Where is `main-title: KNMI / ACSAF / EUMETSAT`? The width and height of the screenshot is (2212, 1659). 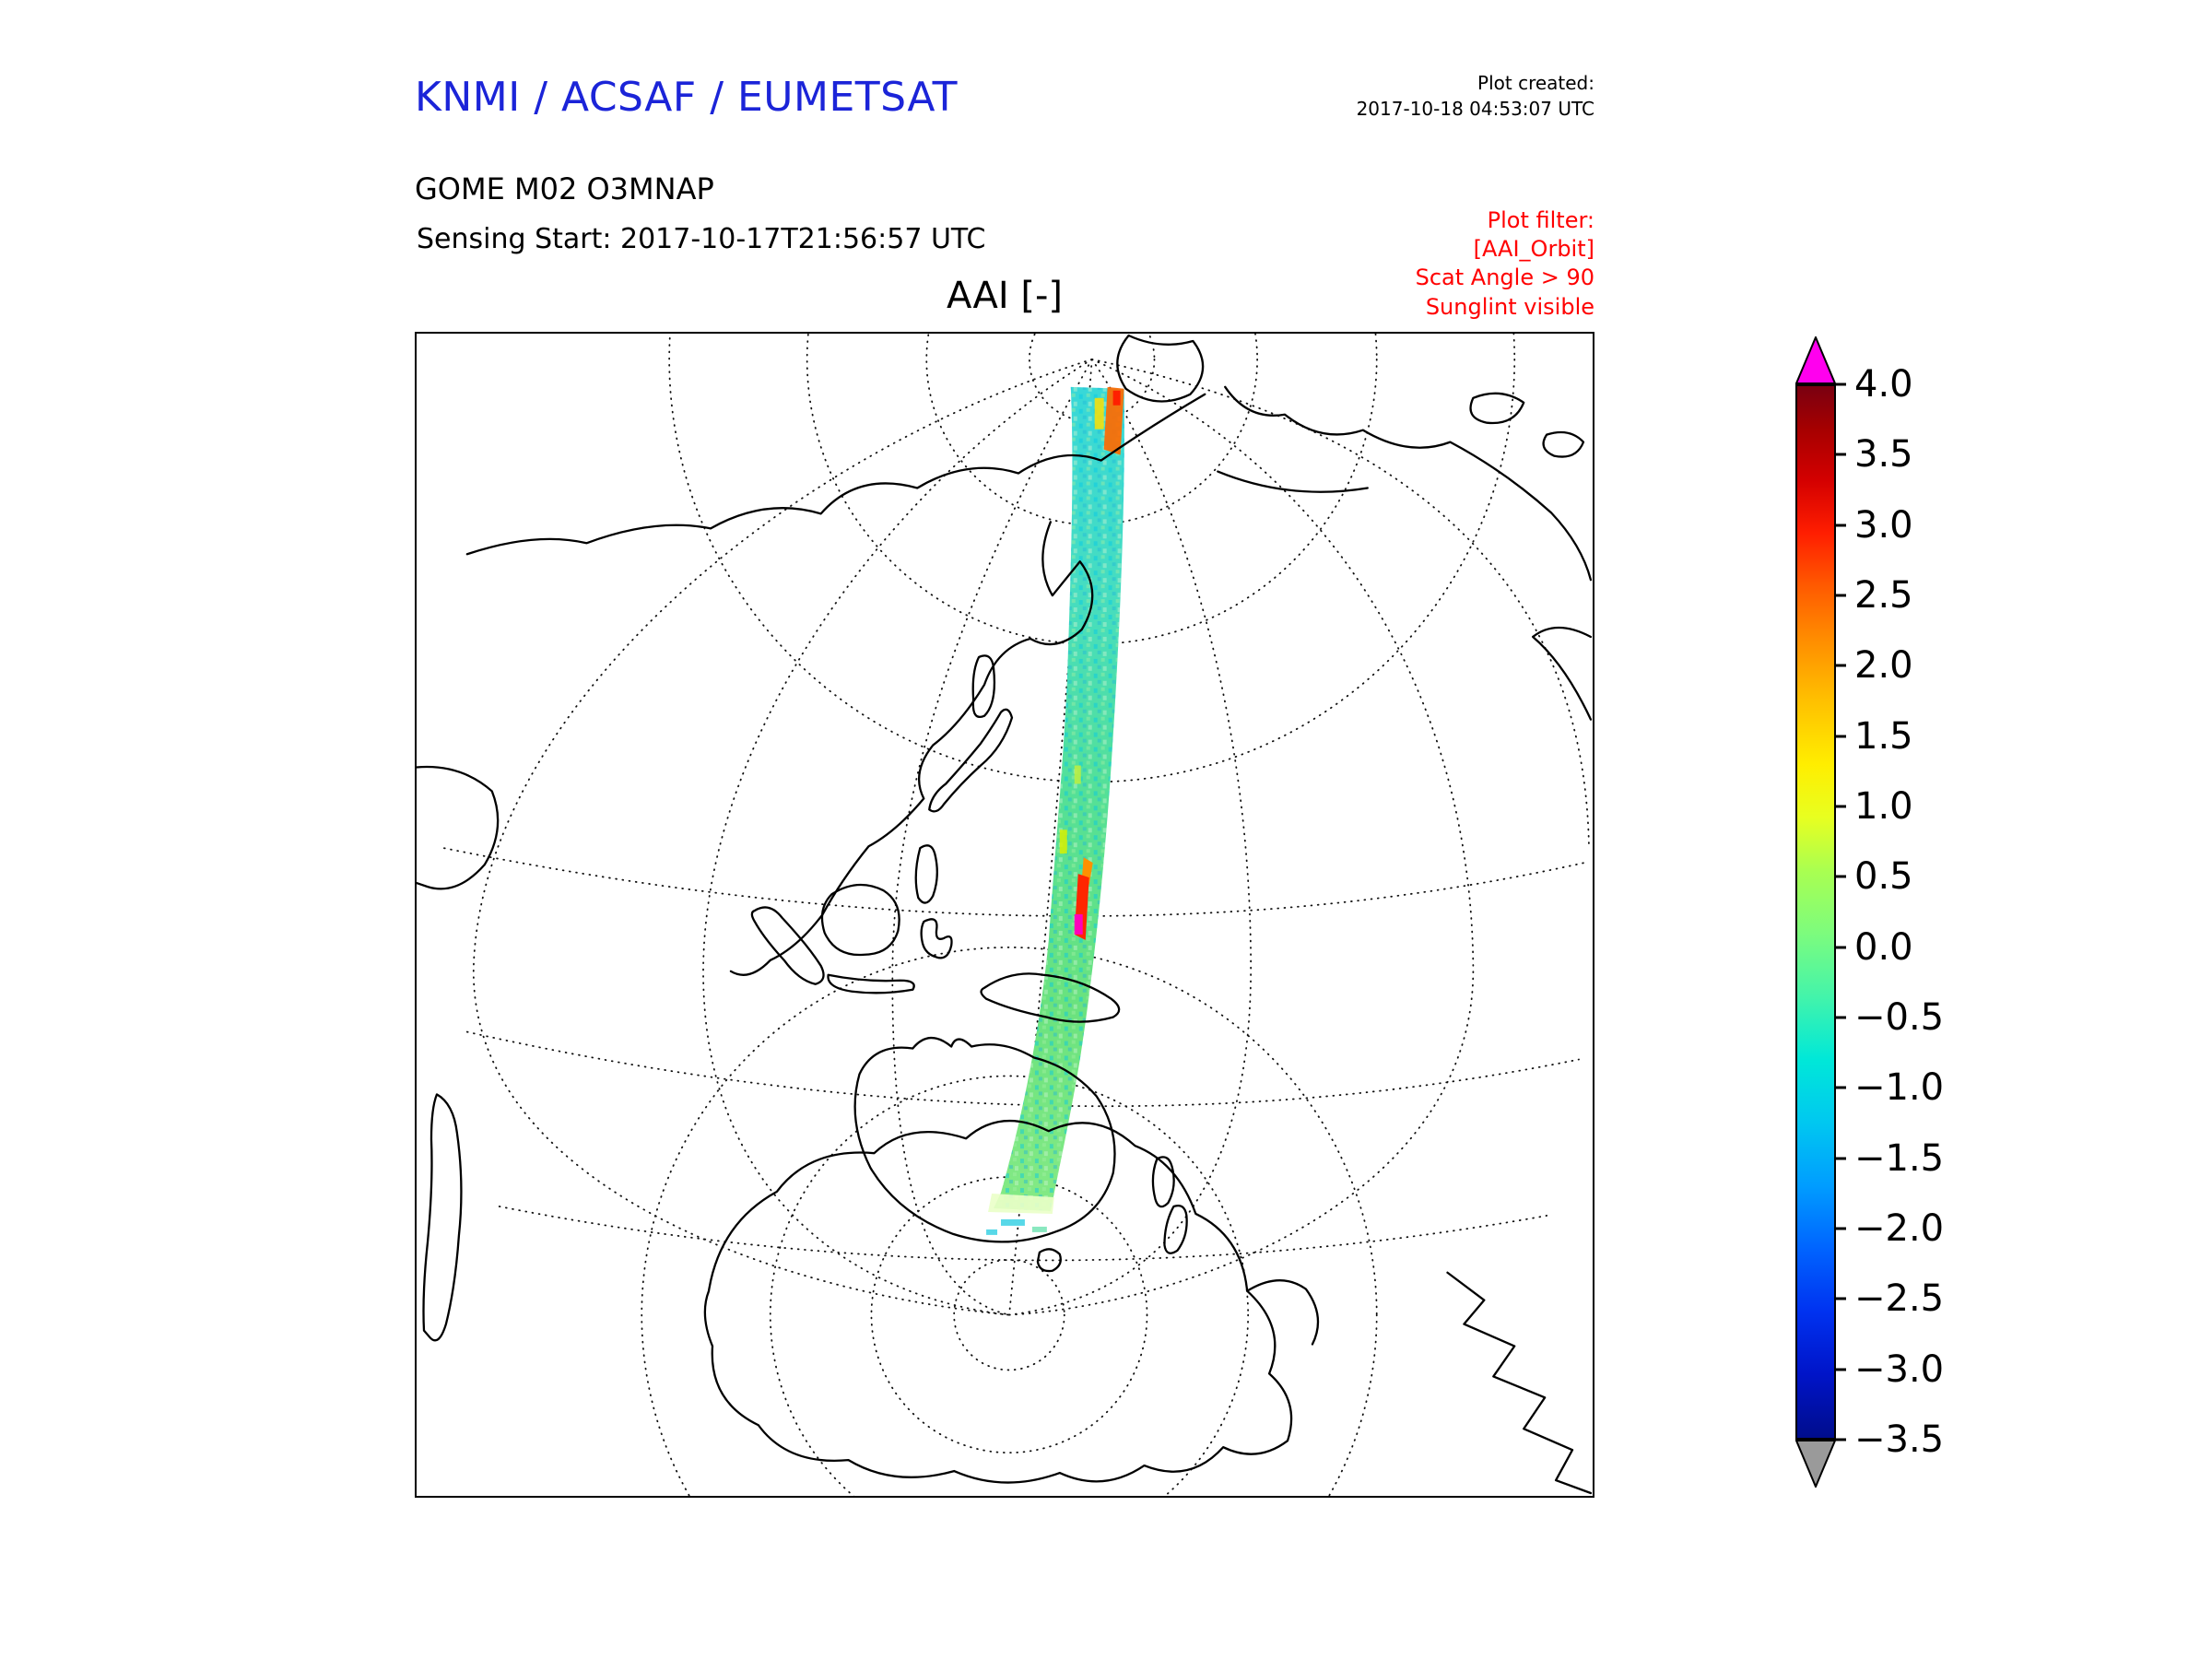
main-title: KNMI / ACSAF / EUMETSAT is located at coordinates (686, 97).